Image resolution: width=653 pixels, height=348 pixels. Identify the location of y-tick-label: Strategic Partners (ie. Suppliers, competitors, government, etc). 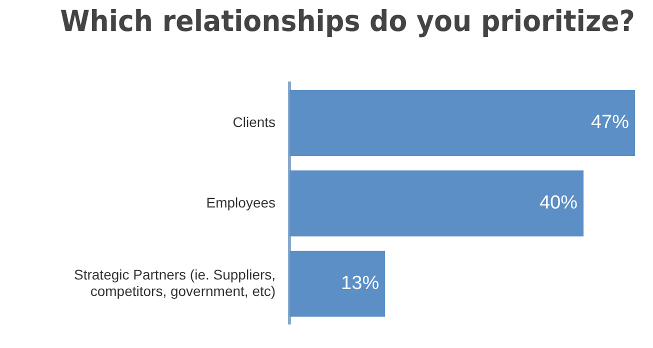
(175, 283).